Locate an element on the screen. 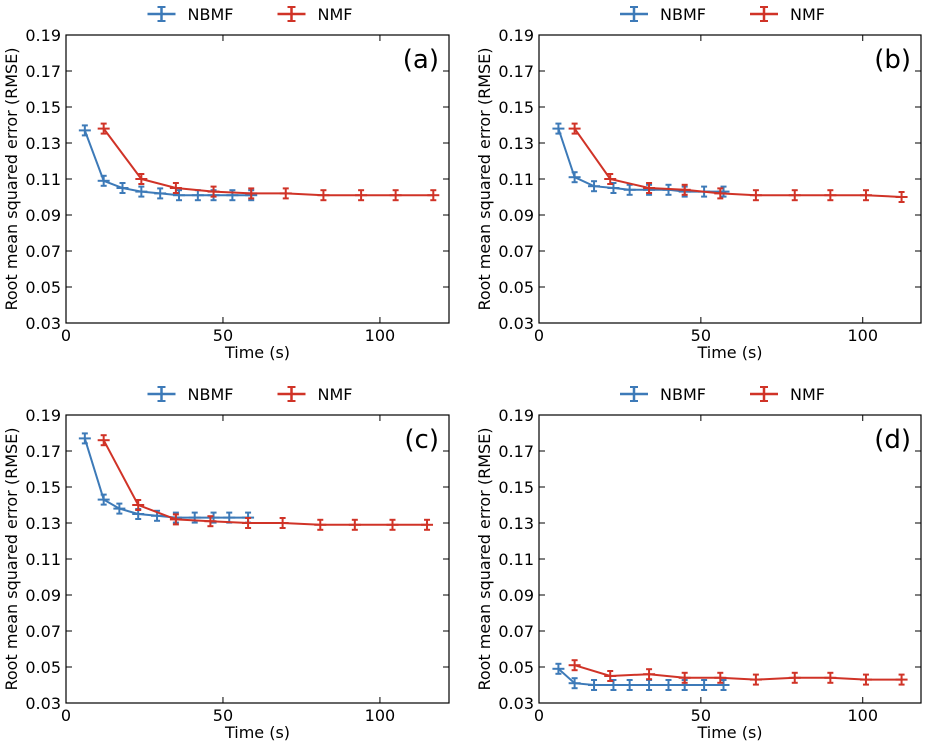  panel-label: (c) is located at coordinates (421, 440).